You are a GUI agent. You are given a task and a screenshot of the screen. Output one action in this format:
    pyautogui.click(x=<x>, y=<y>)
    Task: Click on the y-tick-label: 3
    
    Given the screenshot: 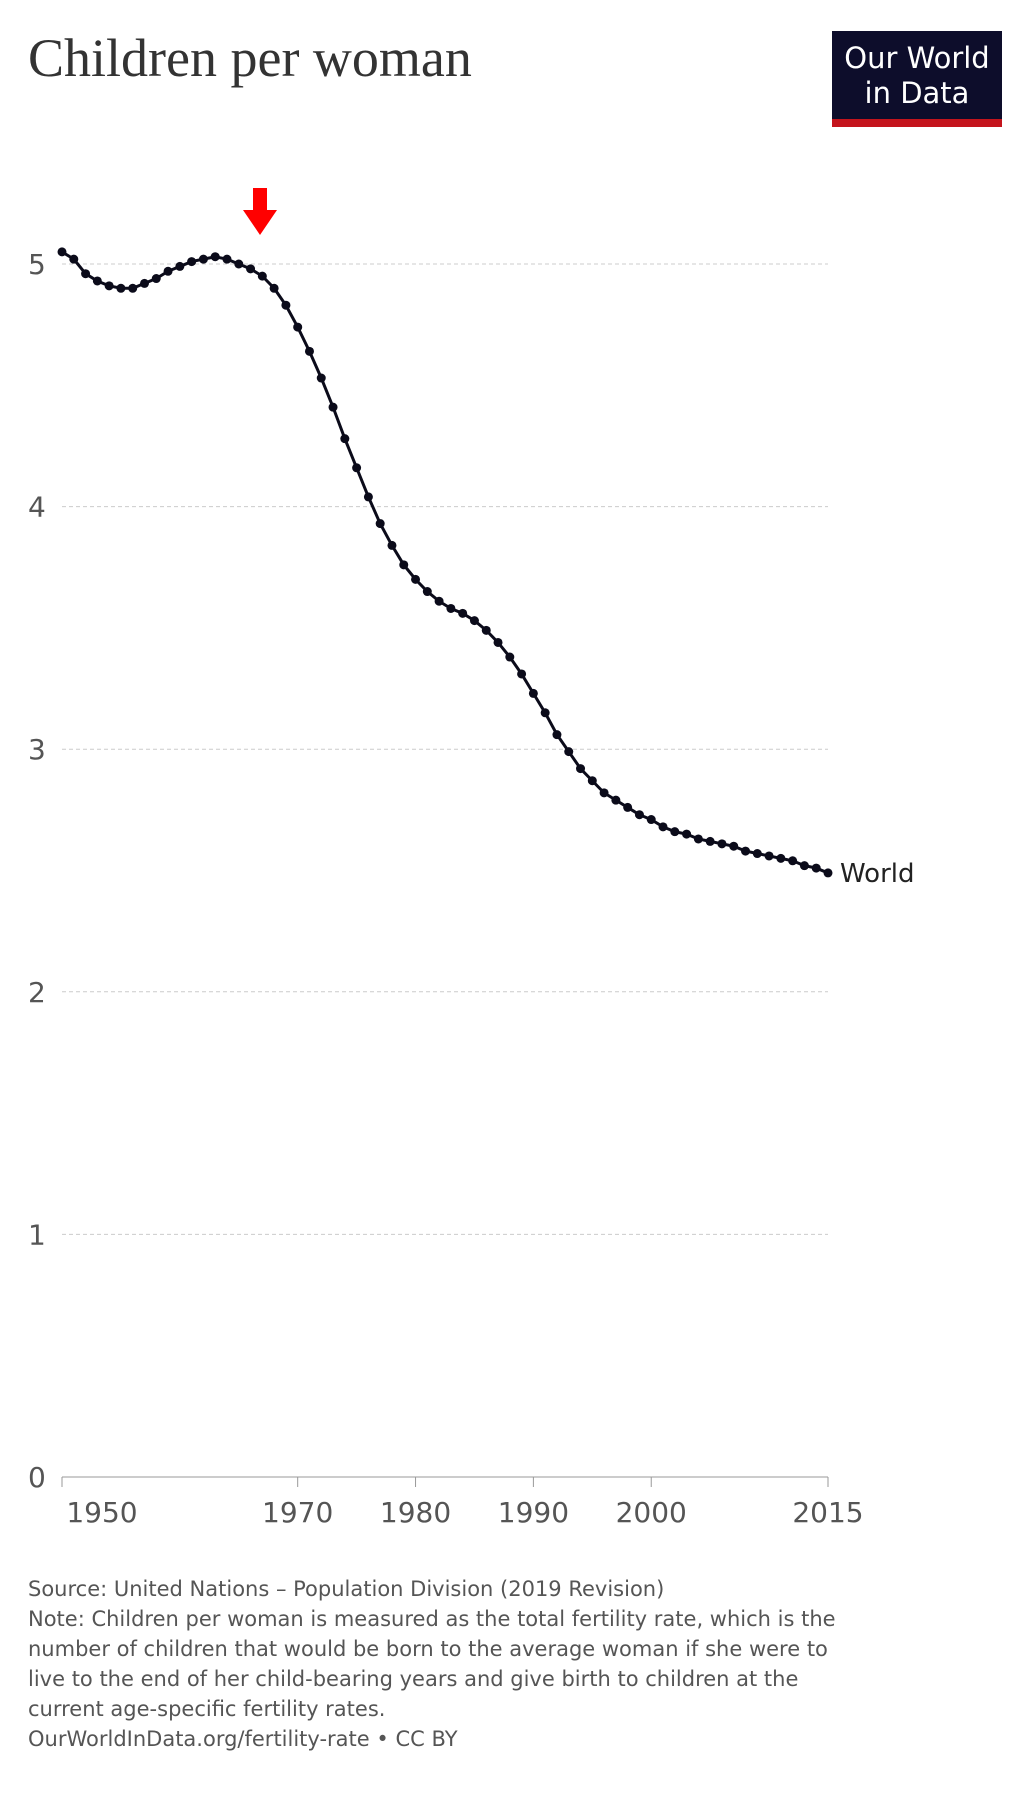 What is the action you would take?
    pyautogui.click(x=37, y=749)
    